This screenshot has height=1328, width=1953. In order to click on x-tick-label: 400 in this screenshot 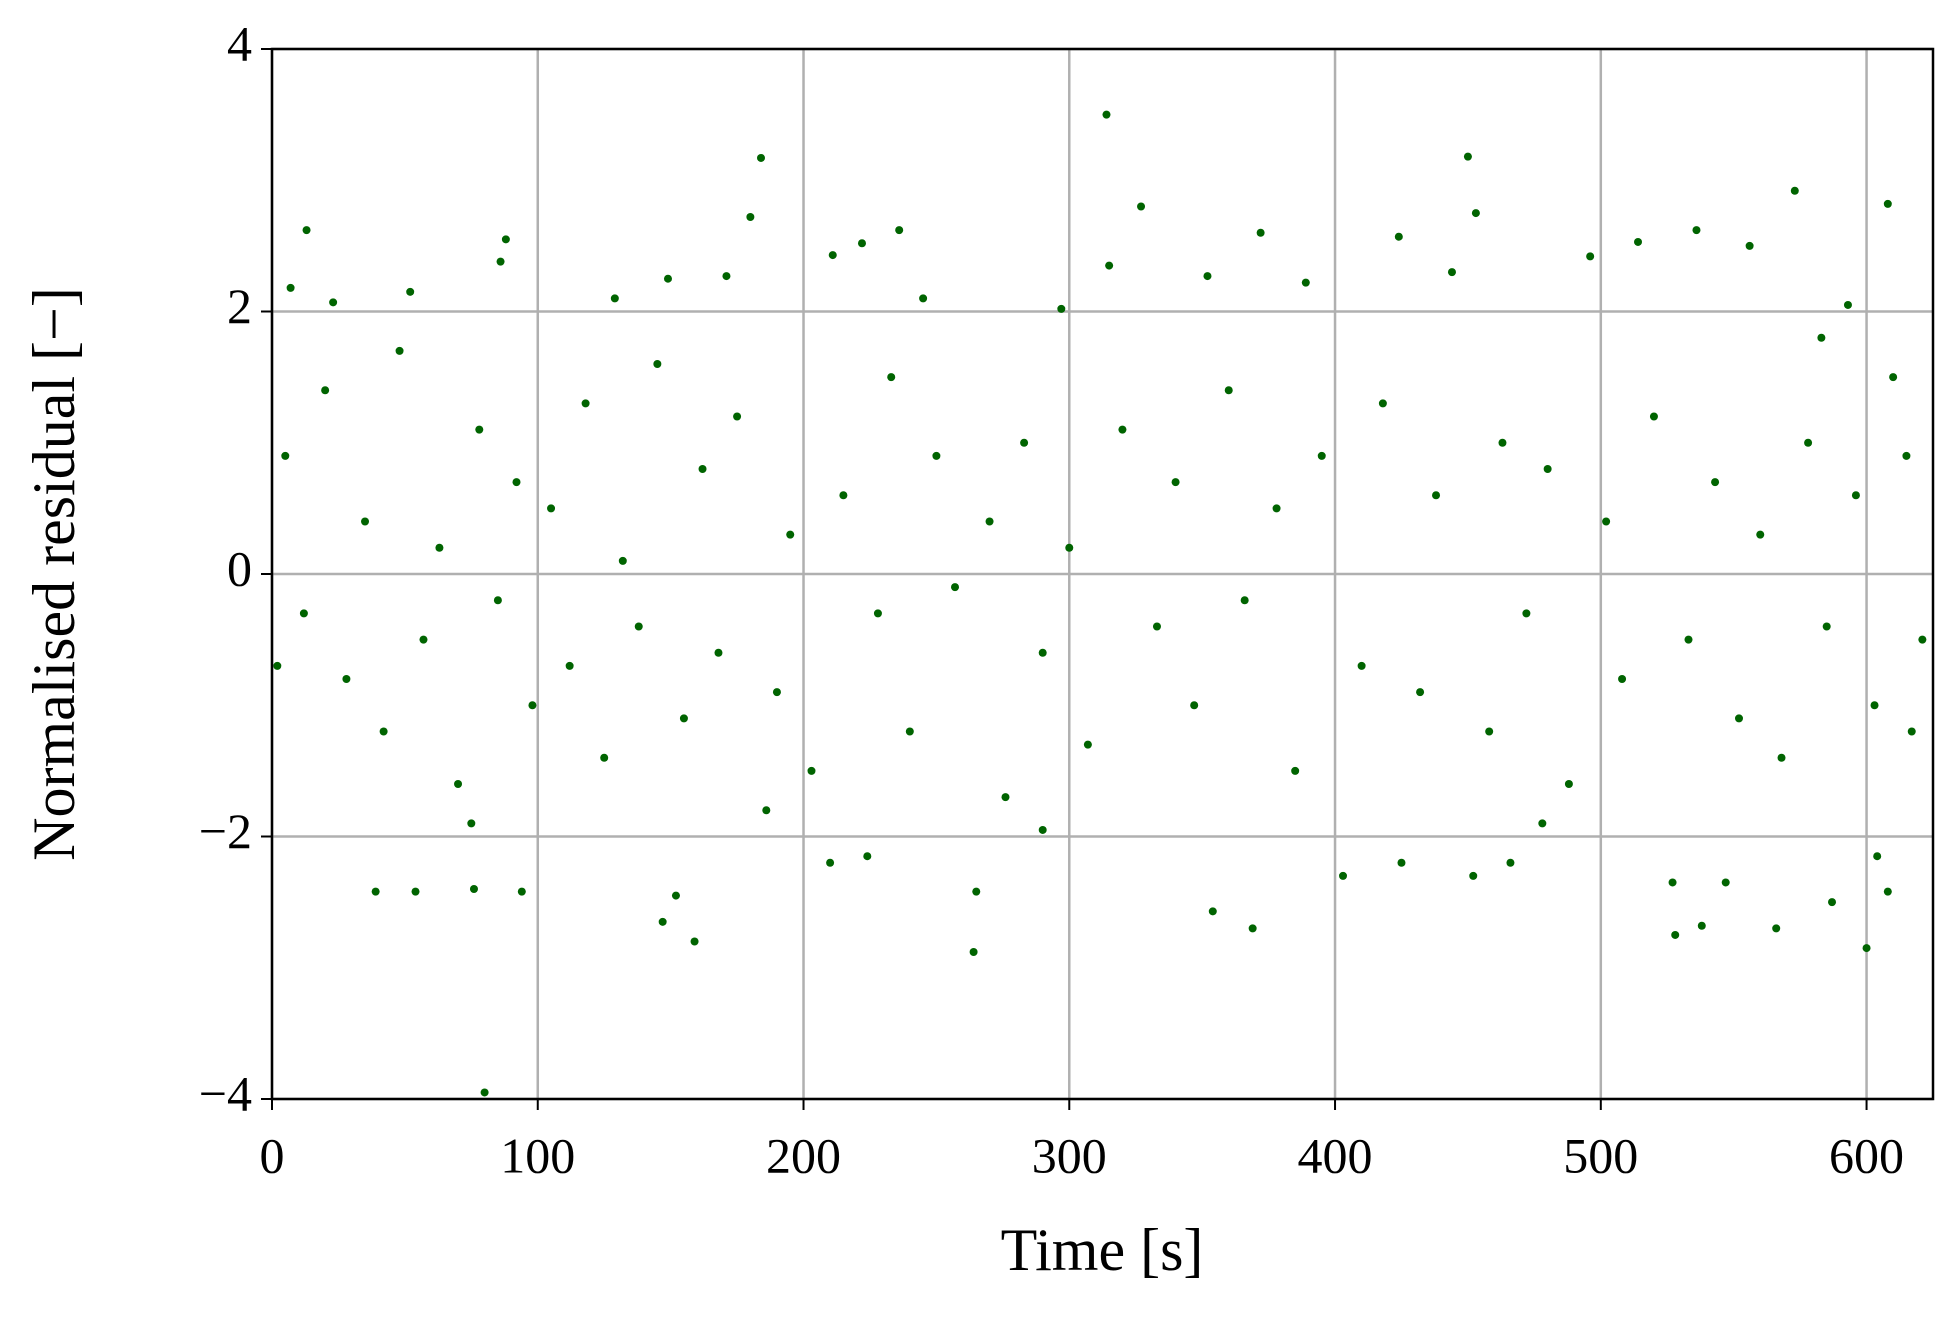, I will do `click(1335, 1155)`.